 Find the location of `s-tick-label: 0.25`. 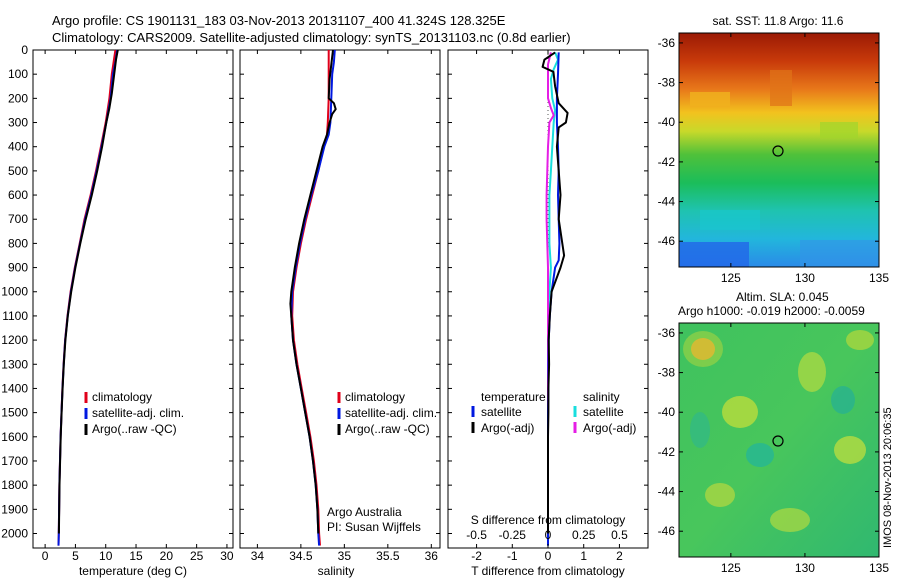

s-tick-label: 0.25 is located at coordinates (584, 535).